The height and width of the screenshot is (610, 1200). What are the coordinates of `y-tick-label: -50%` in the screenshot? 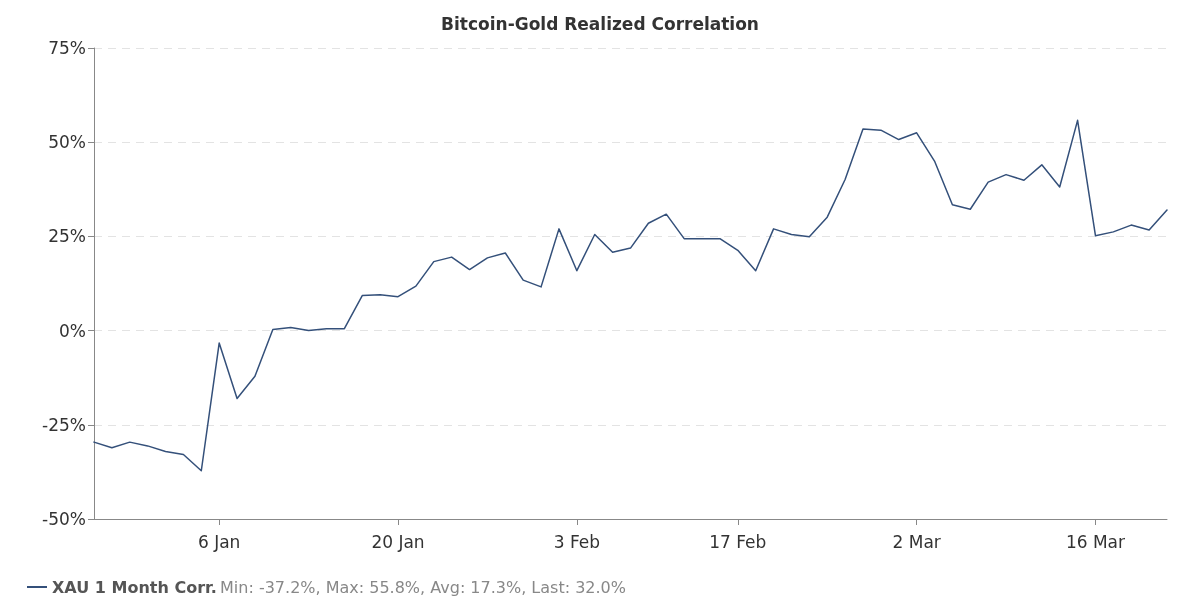 It's located at (64, 519).